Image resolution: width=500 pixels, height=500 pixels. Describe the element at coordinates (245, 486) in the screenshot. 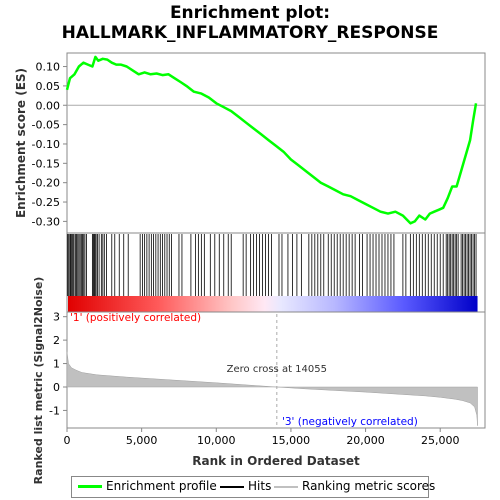

I see `legend-item-hits: Hits` at that location.